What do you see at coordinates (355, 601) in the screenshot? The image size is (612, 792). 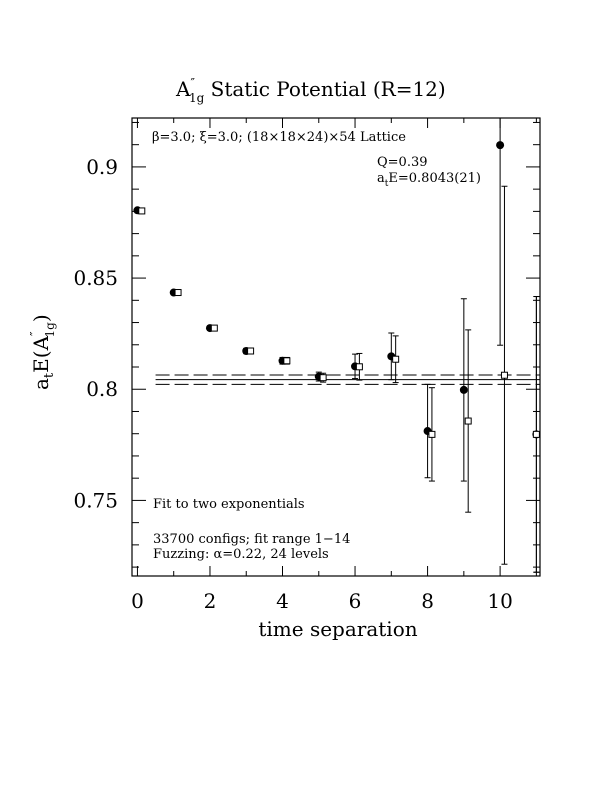 I see `x-tick-label: 6` at bounding box center [355, 601].